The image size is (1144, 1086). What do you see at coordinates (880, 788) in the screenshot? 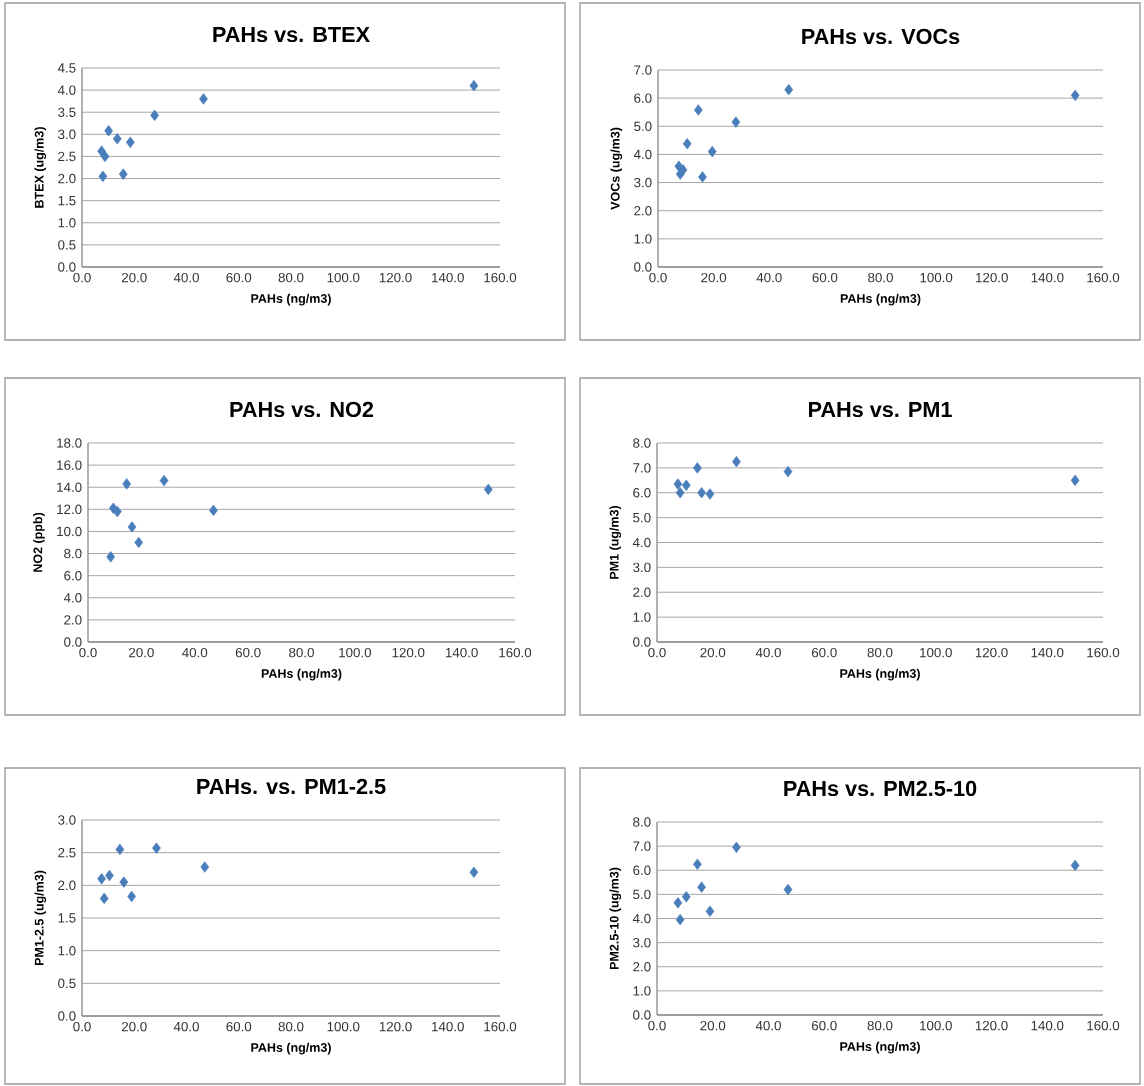
I see `chart-title: PAHs vs. PM2.5-10` at bounding box center [880, 788].